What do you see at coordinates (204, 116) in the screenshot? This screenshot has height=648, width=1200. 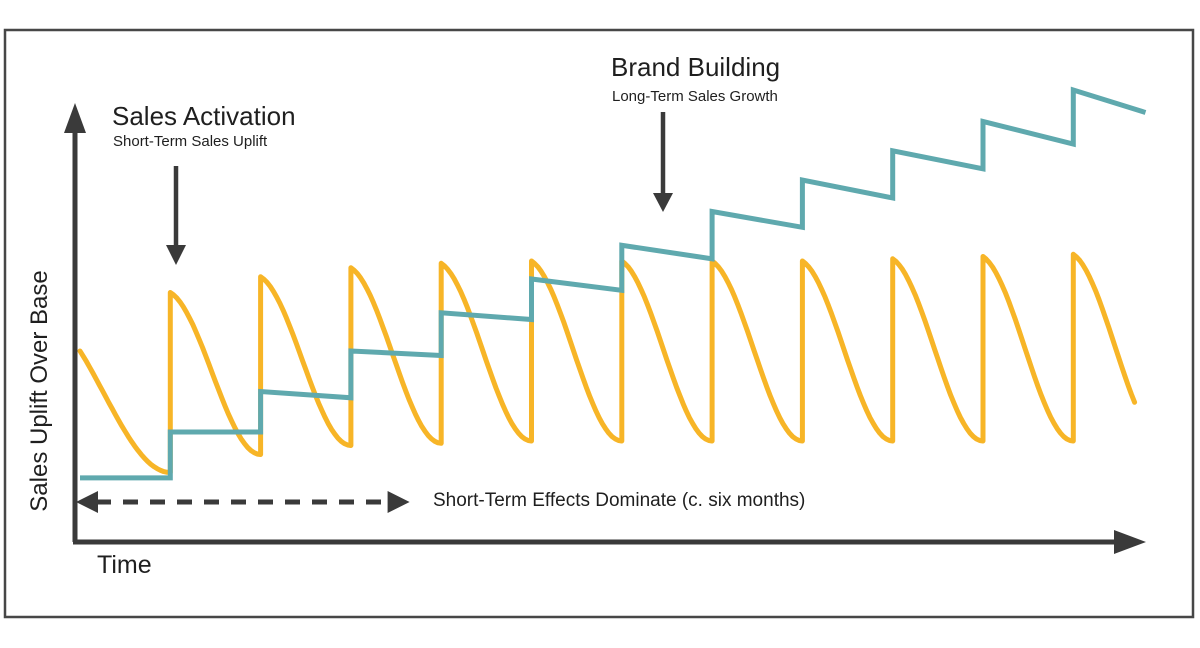 I see `sales-activation-title: Sales Activation` at bounding box center [204, 116].